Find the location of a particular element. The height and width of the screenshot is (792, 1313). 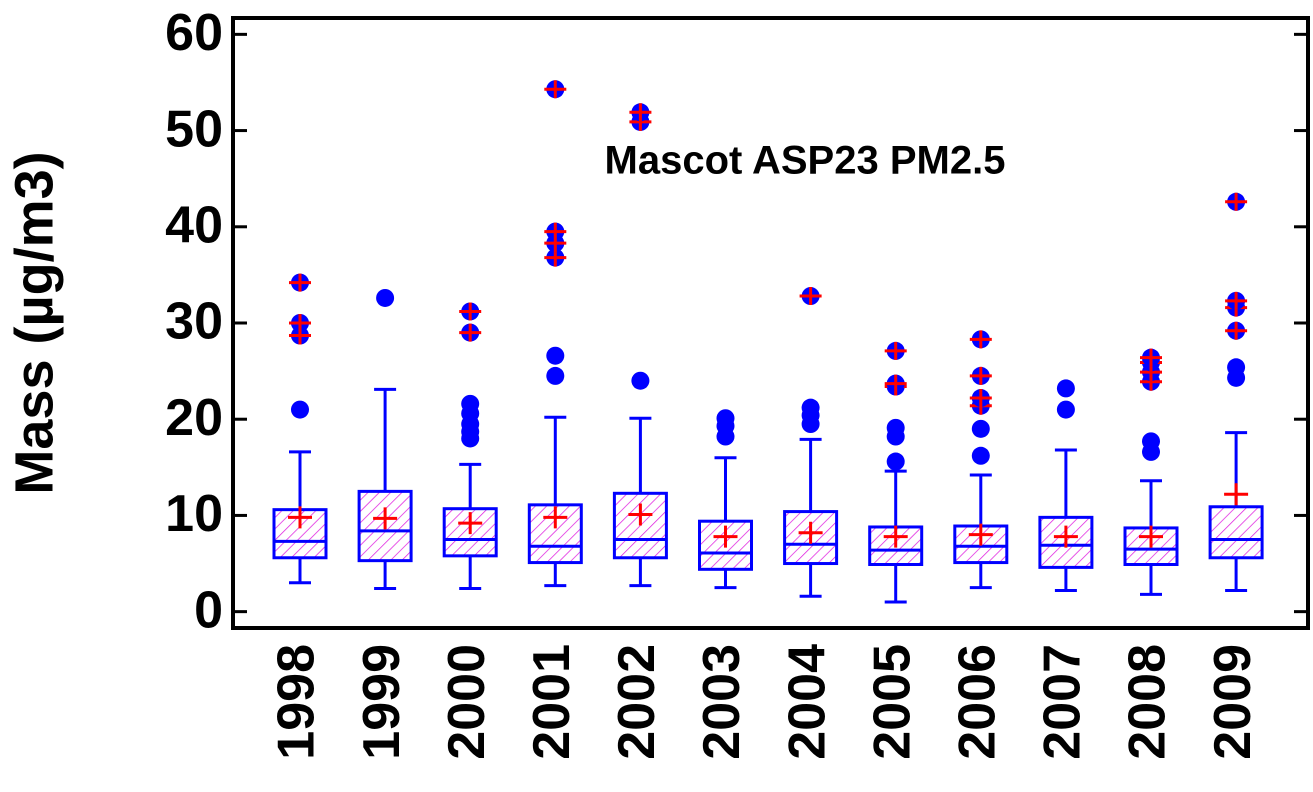

x-tick-label: 1998 is located at coordinates (297, 702).